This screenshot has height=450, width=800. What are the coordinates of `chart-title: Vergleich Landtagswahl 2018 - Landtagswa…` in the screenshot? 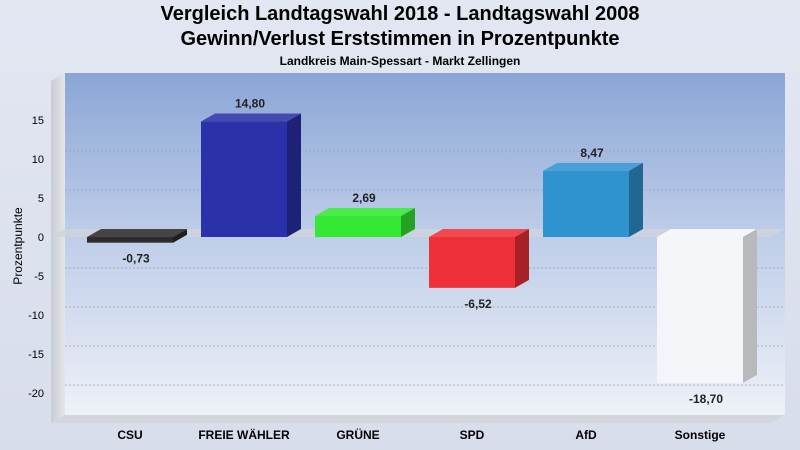 It's located at (400, 14).